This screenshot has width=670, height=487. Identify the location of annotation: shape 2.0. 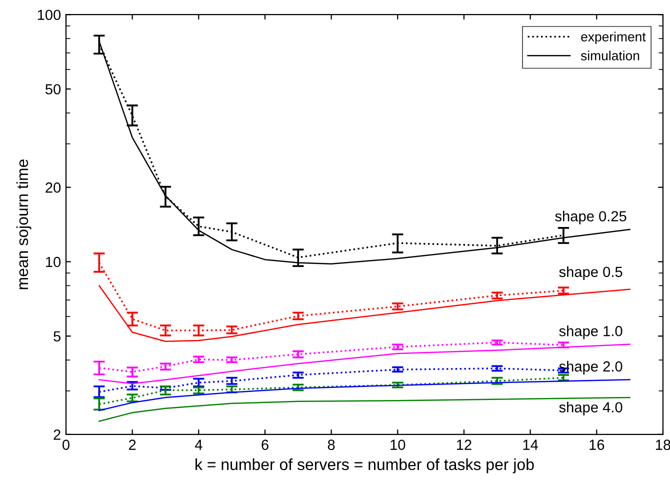
(590, 367).